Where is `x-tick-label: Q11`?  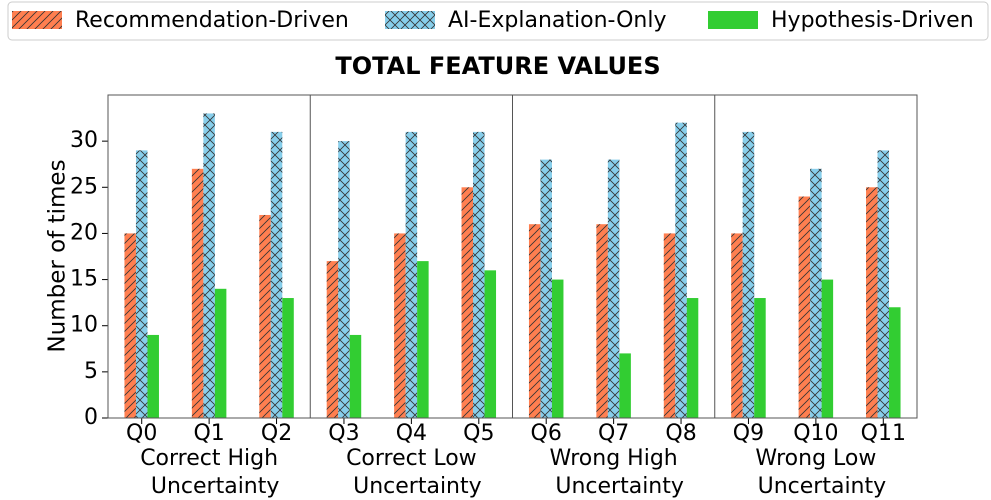
x-tick-label: Q11 is located at coordinates (883, 433).